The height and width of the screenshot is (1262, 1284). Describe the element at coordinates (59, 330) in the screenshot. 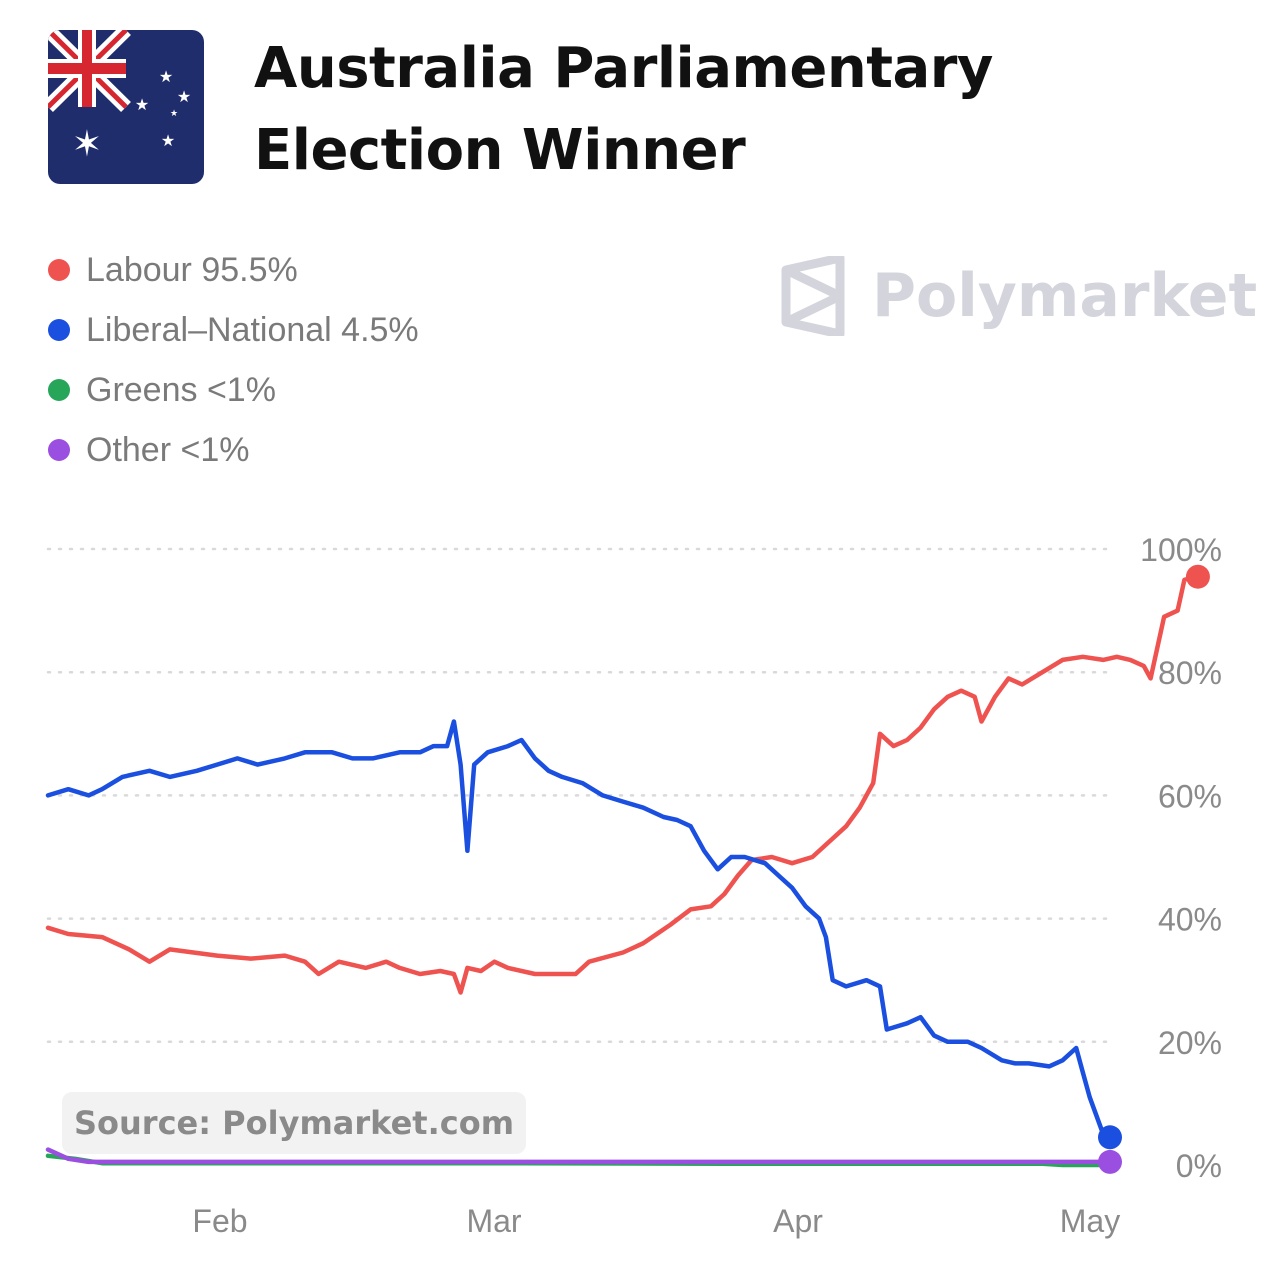

I see `liberal-national-dot-icon` at that location.